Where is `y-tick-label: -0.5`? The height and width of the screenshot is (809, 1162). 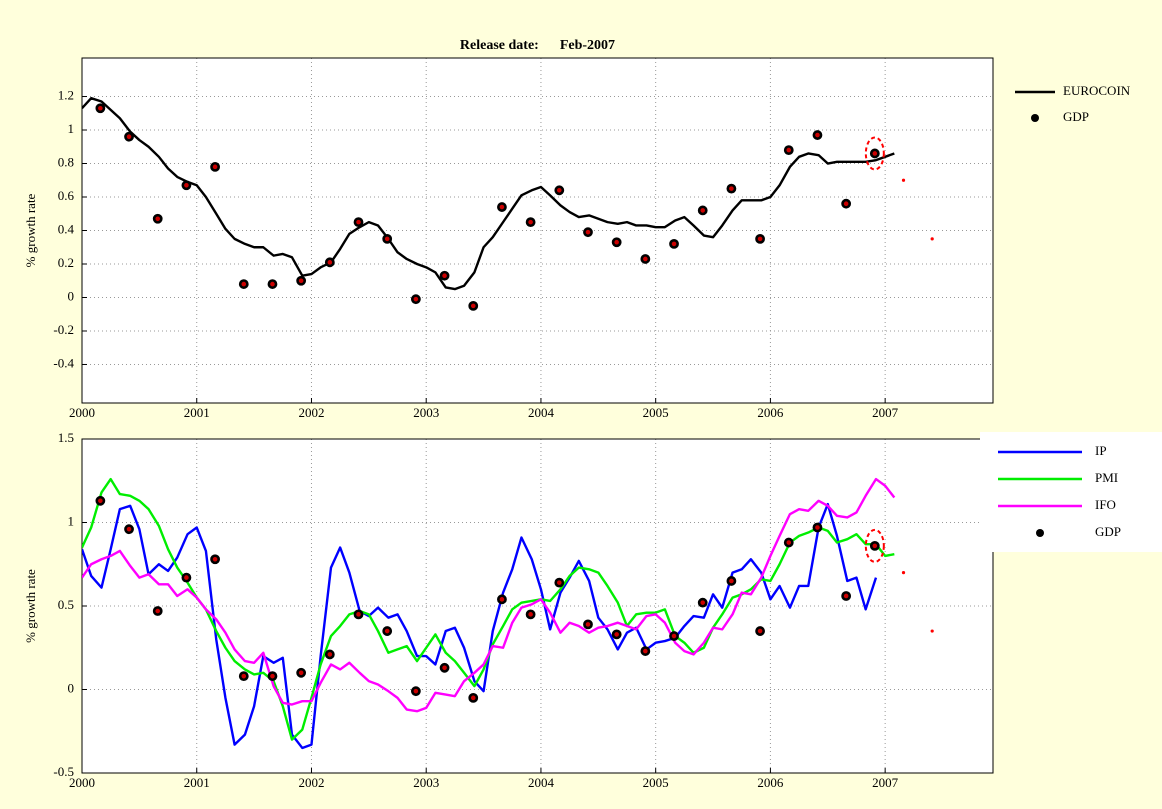
y-tick-label: -0.5 is located at coordinates (63, 771).